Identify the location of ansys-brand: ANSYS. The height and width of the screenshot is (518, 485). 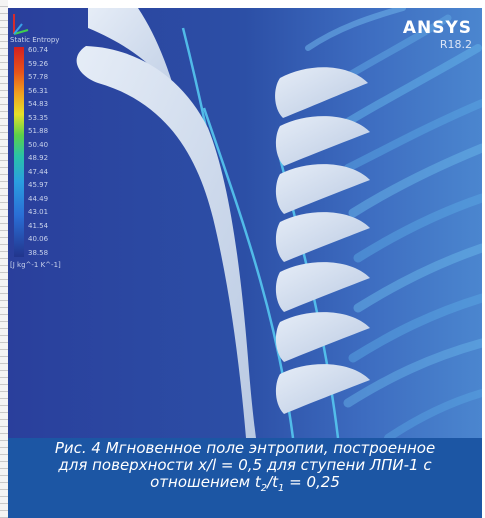
(437, 28).